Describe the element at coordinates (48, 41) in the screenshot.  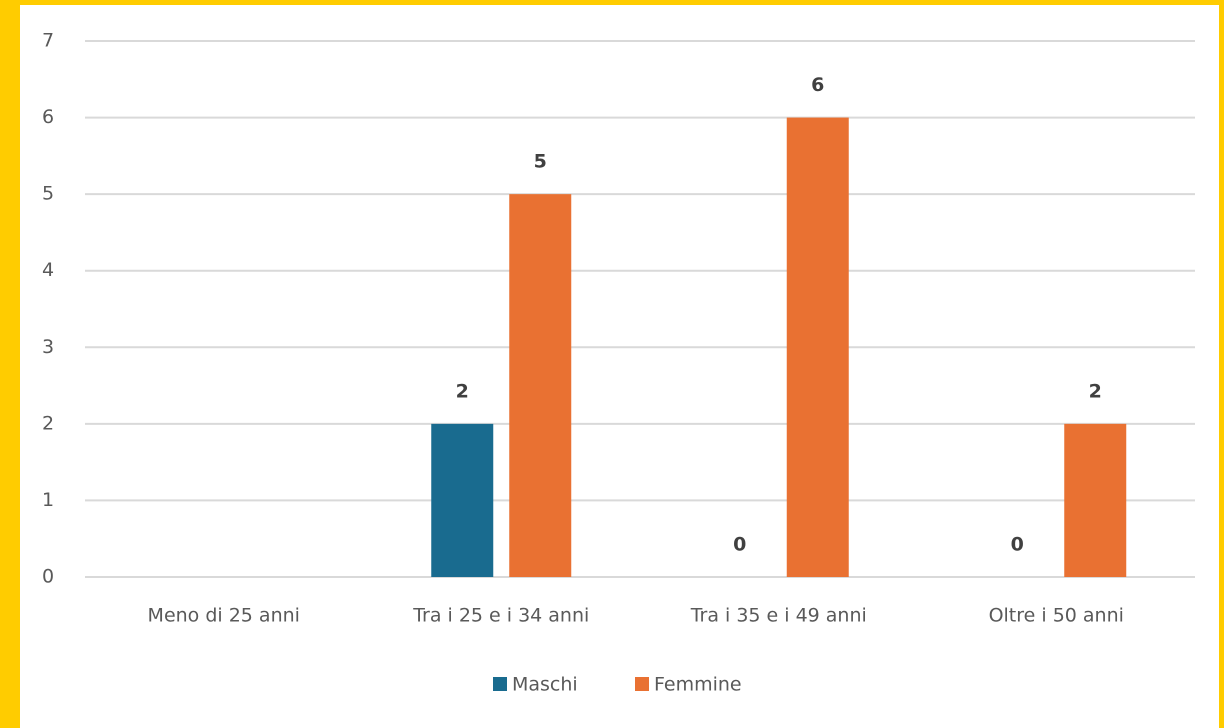
I see `y-tick-label: 7` at that location.